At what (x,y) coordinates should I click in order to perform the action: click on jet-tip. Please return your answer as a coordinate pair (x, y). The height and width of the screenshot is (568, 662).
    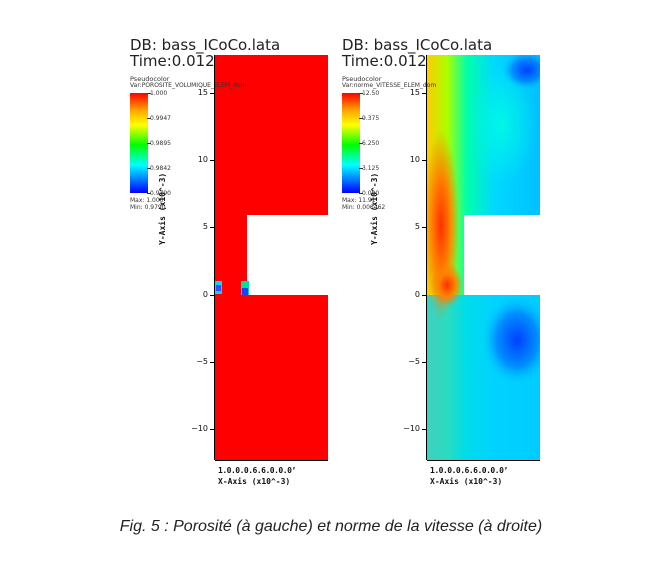
    Looking at the image, I should click on (447, 285).